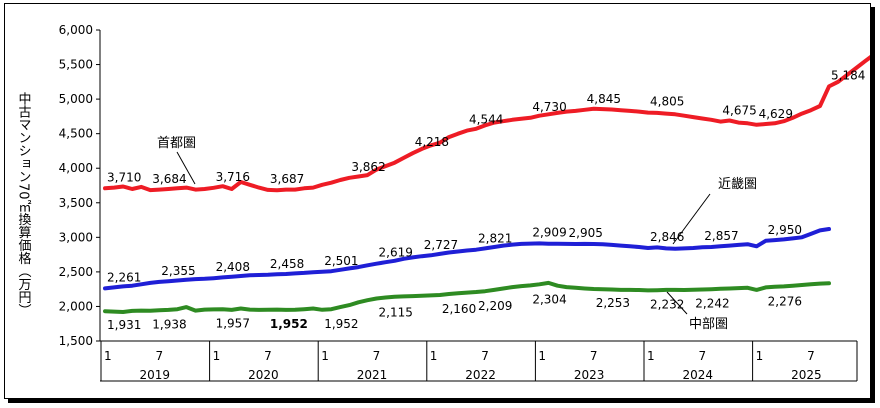  What do you see at coordinates (432, 142) in the screenshot?
I see `data-label: 4,218` at bounding box center [432, 142].